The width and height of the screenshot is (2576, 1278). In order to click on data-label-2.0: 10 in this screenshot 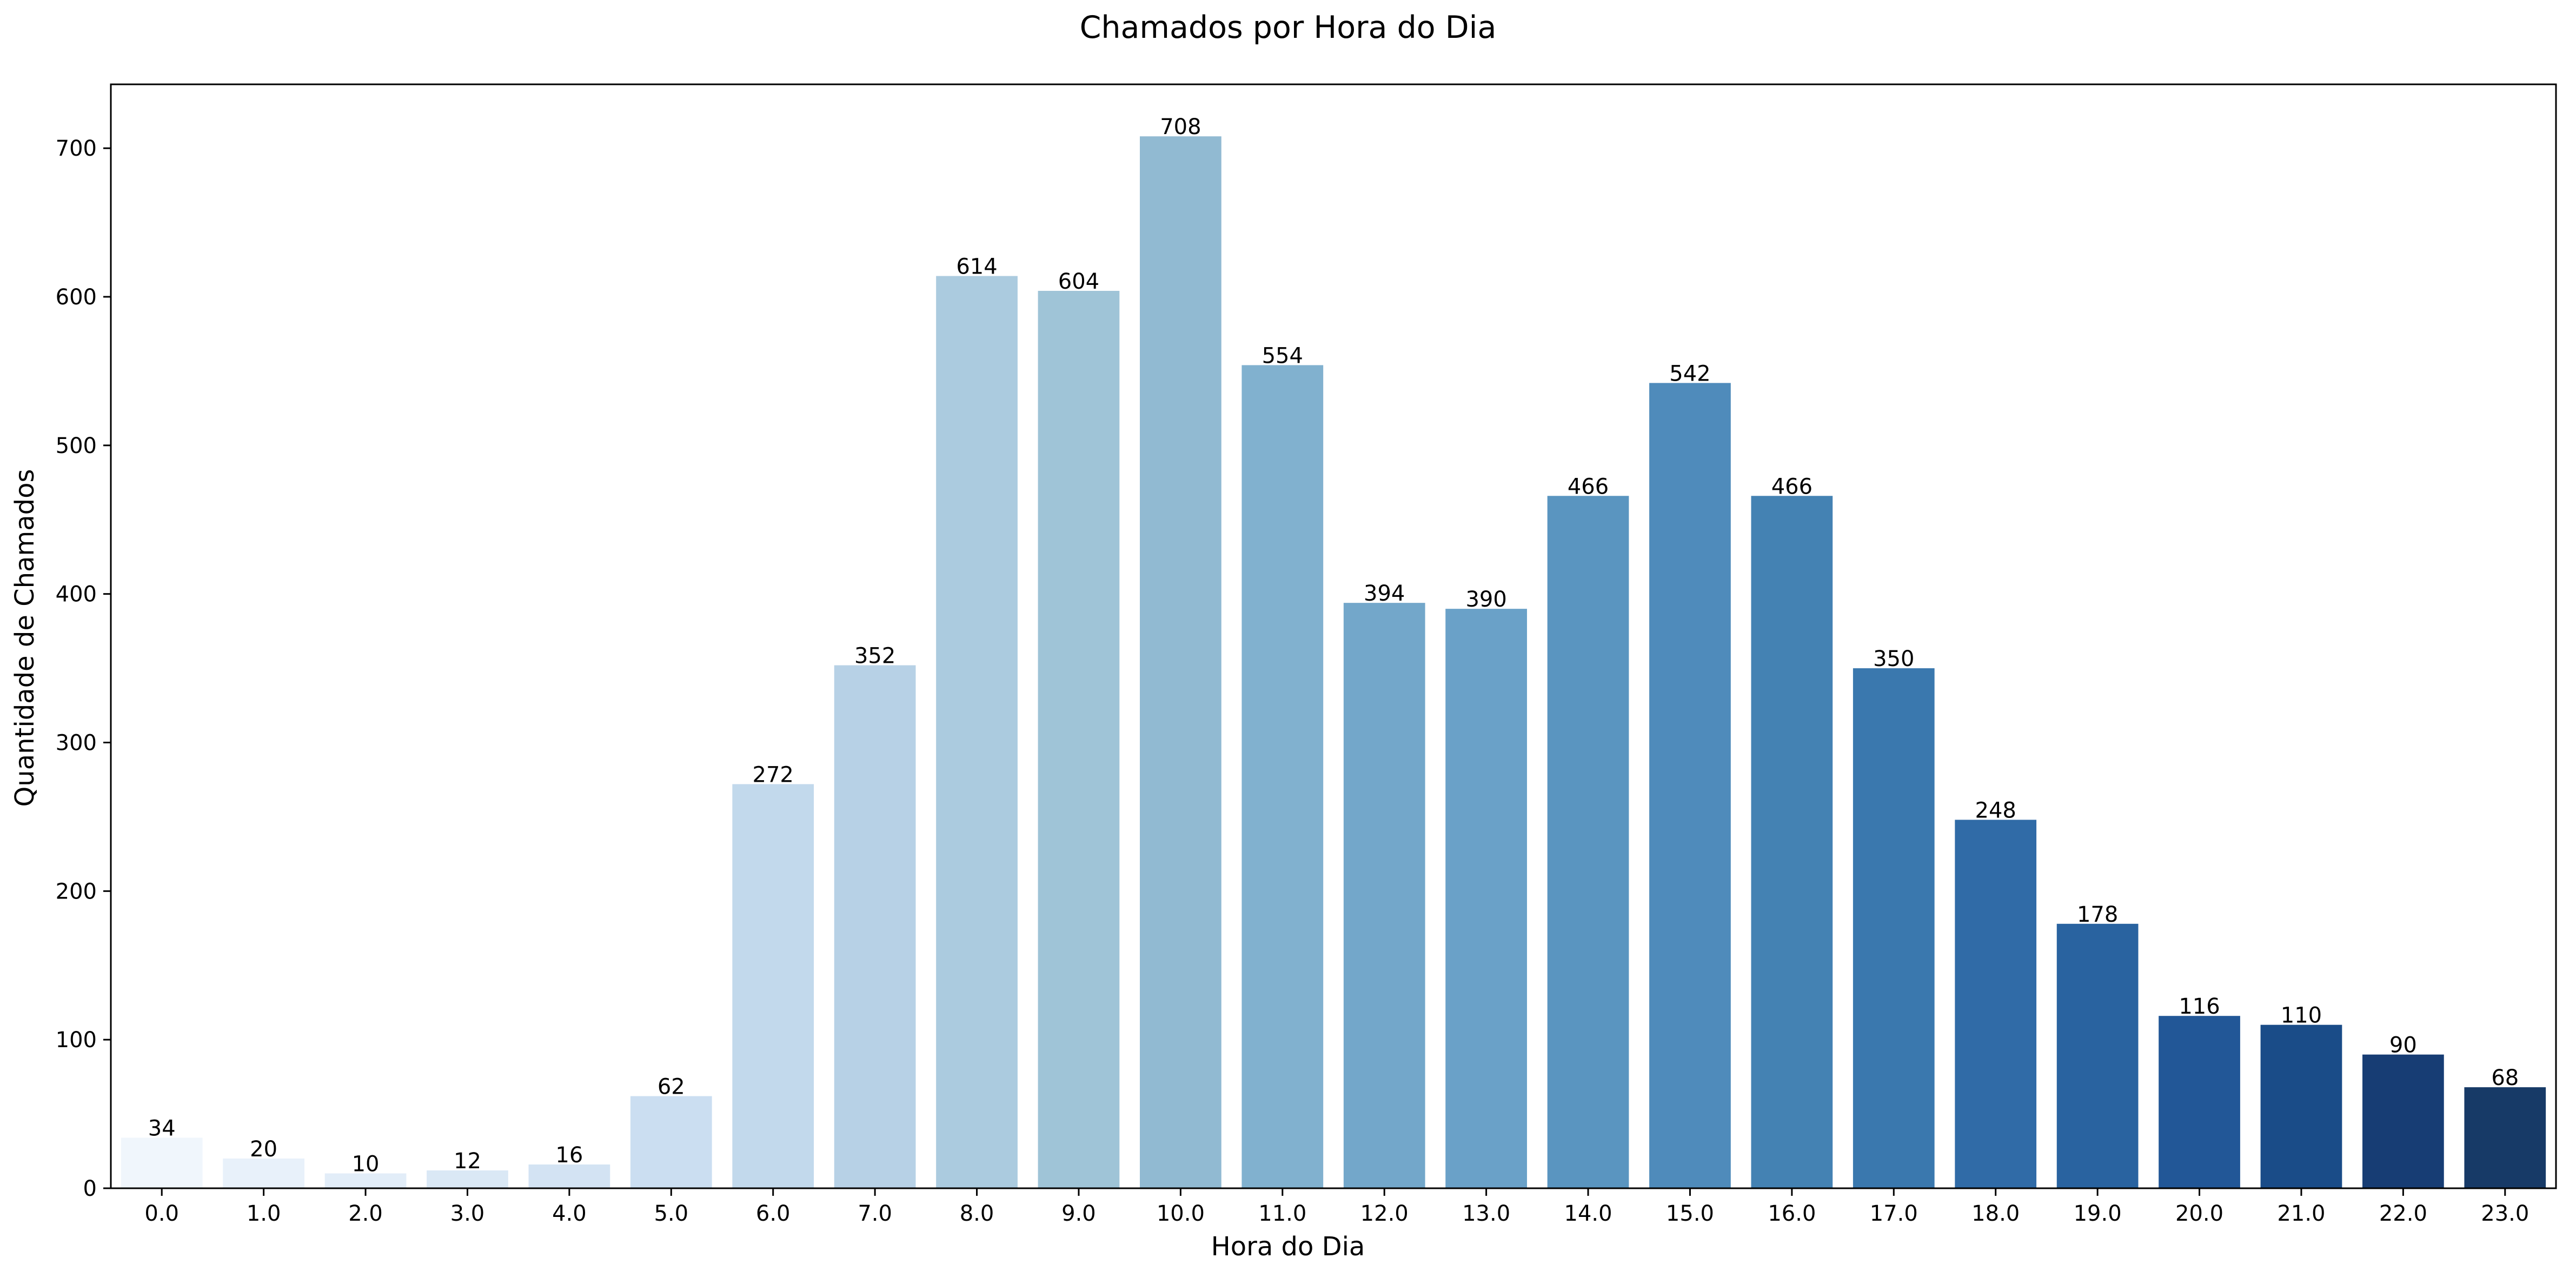, I will do `click(366, 1164)`.